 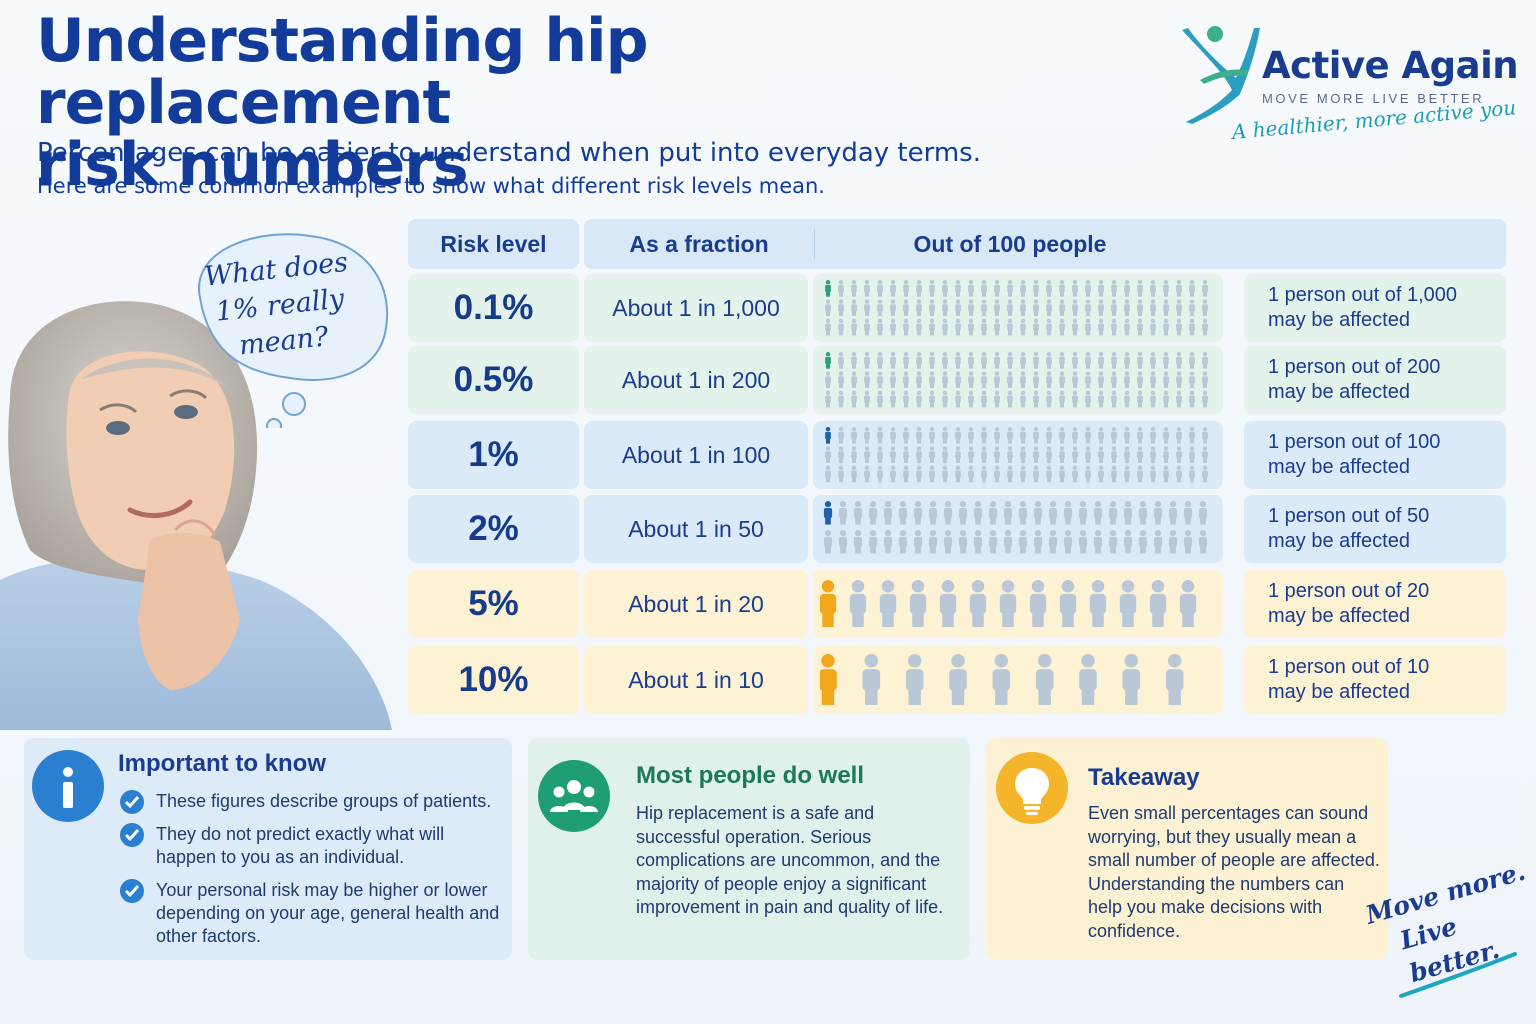 I want to click on active-person-icon, so click(x=1221, y=75).